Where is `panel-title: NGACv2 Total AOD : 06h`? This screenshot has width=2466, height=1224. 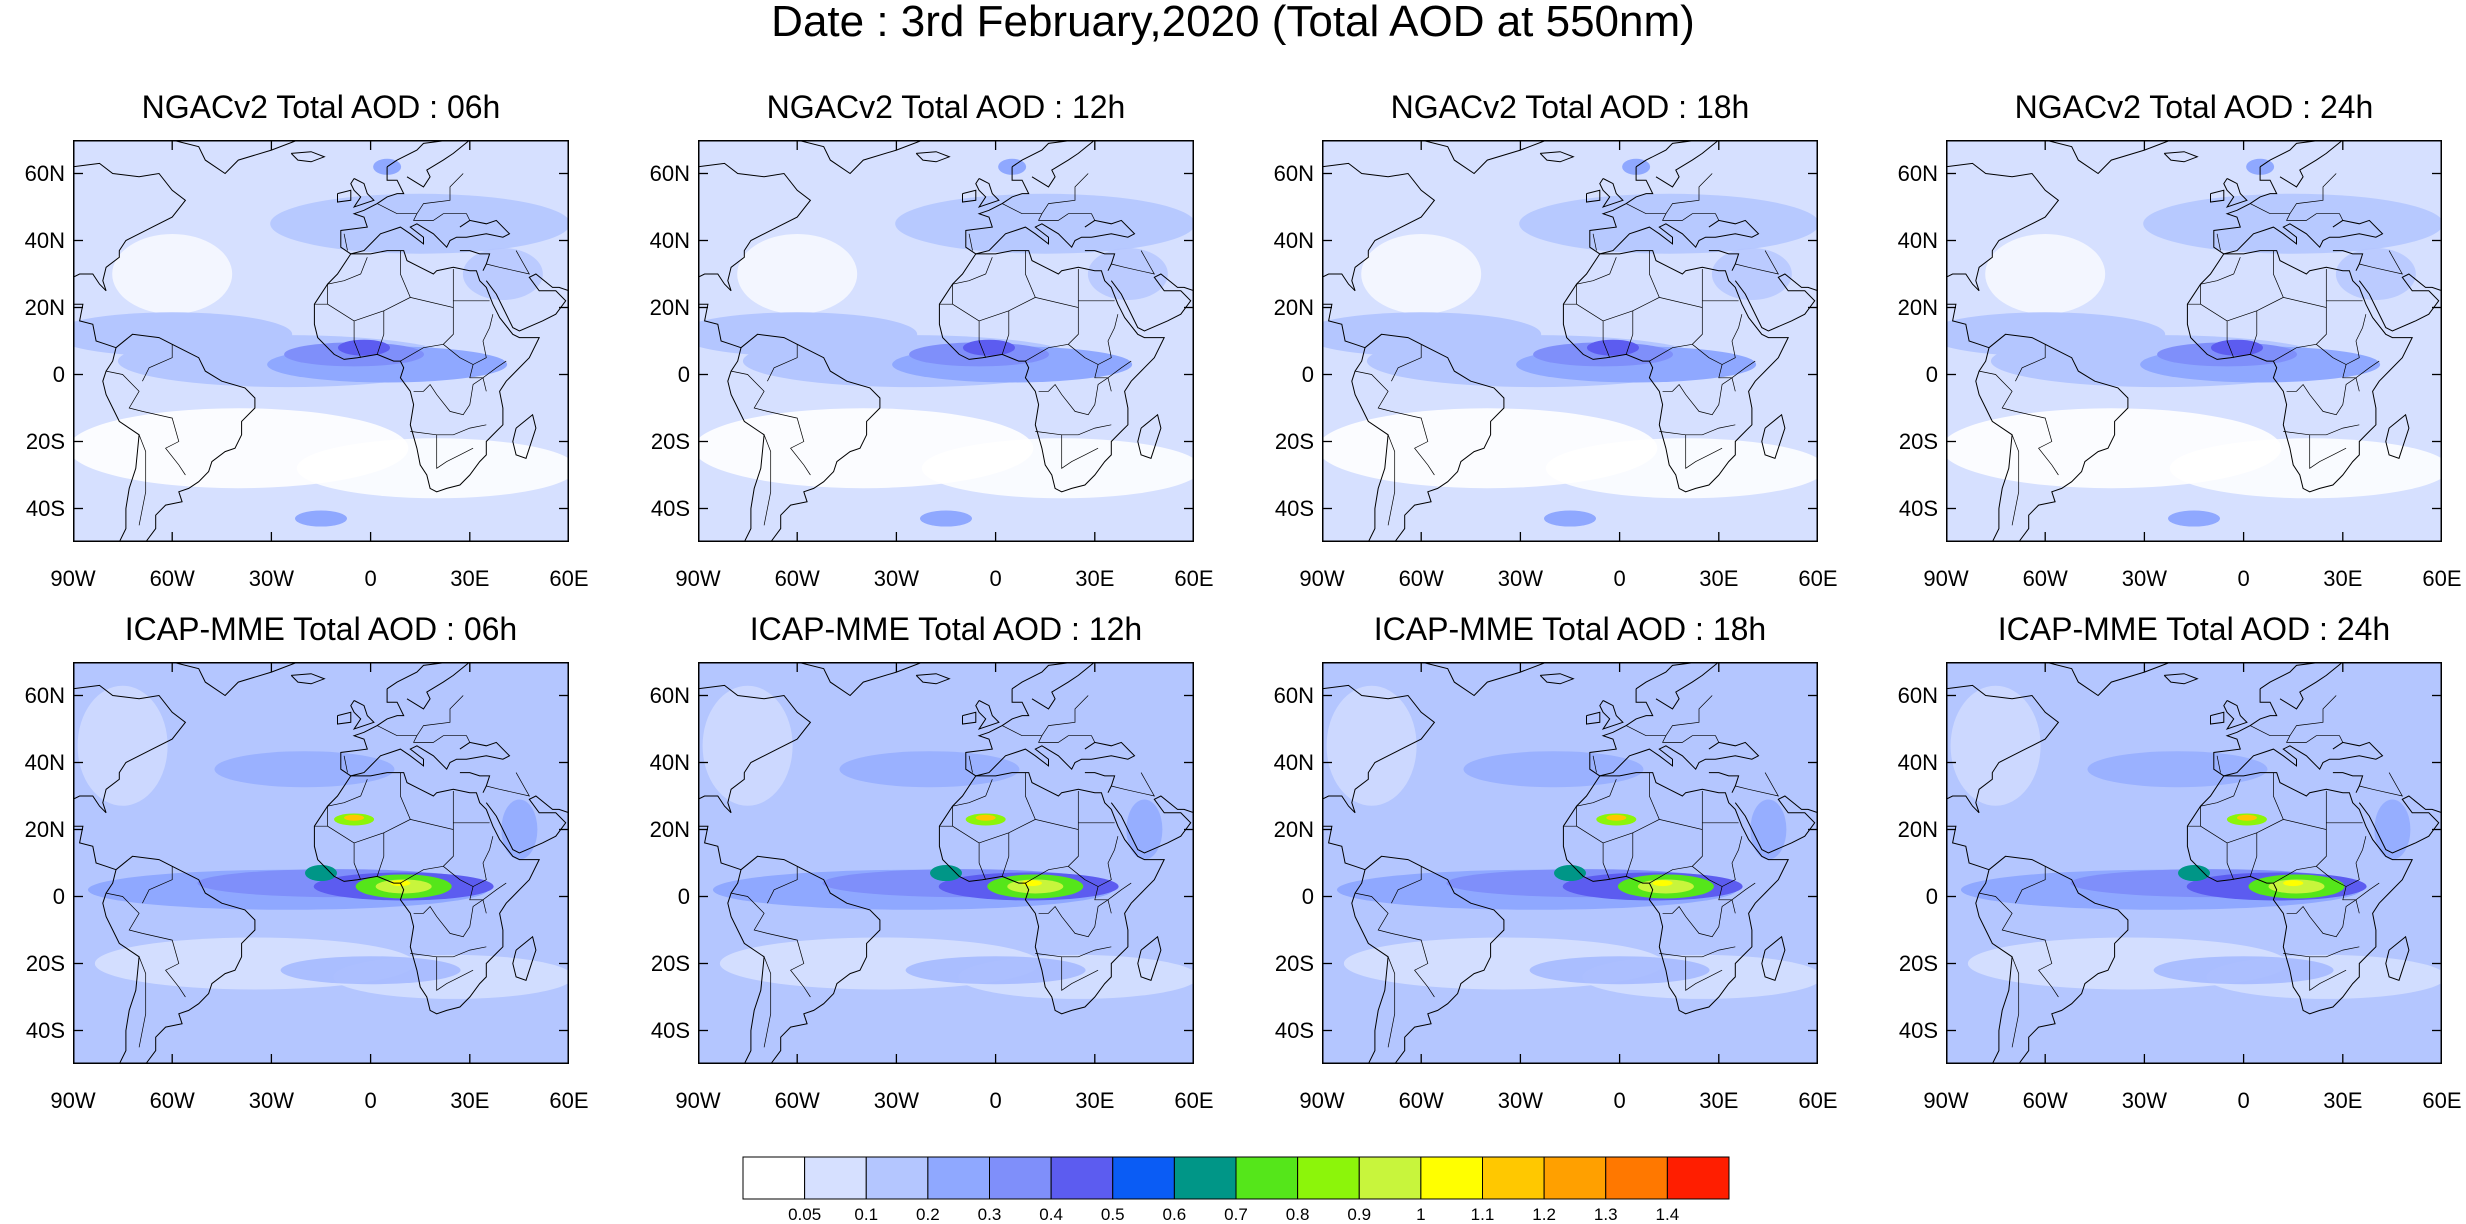 panel-title: NGACv2 Total AOD : 06h is located at coordinates (321, 107).